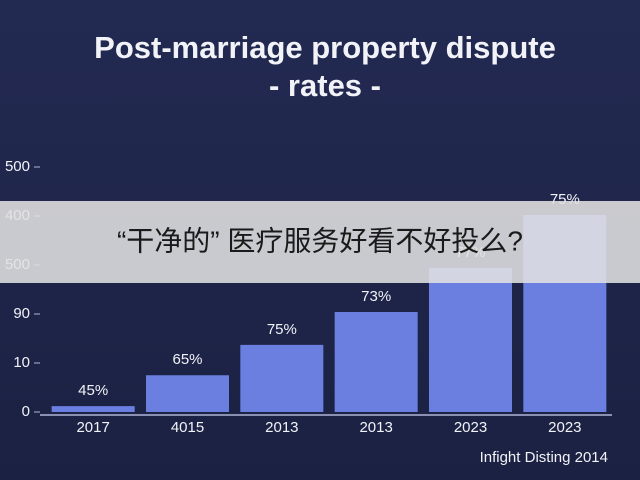 This screenshot has height=480, width=640. What do you see at coordinates (17, 166) in the screenshot?
I see `y-tick-label: 500` at bounding box center [17, 166].